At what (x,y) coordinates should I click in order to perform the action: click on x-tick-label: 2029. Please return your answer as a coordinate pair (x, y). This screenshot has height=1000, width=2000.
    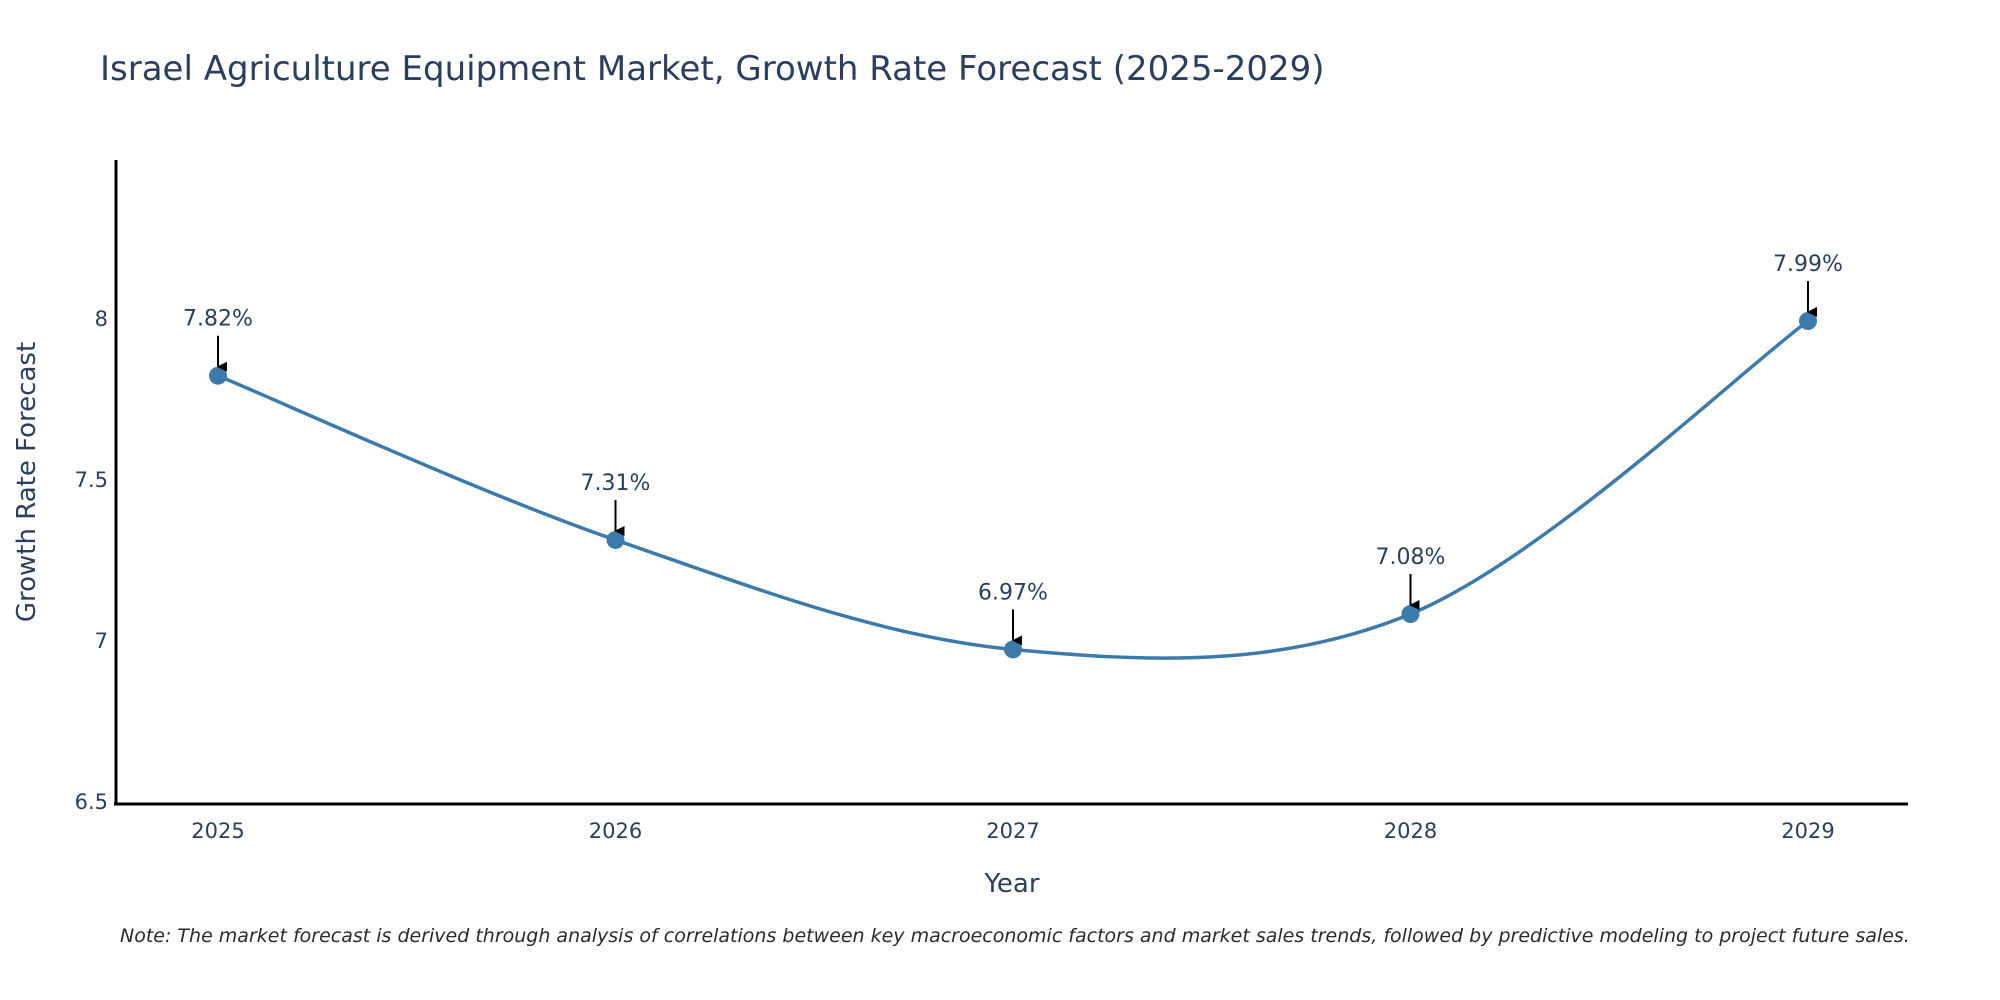
    Looking at the image, I should click on (1807, 831).